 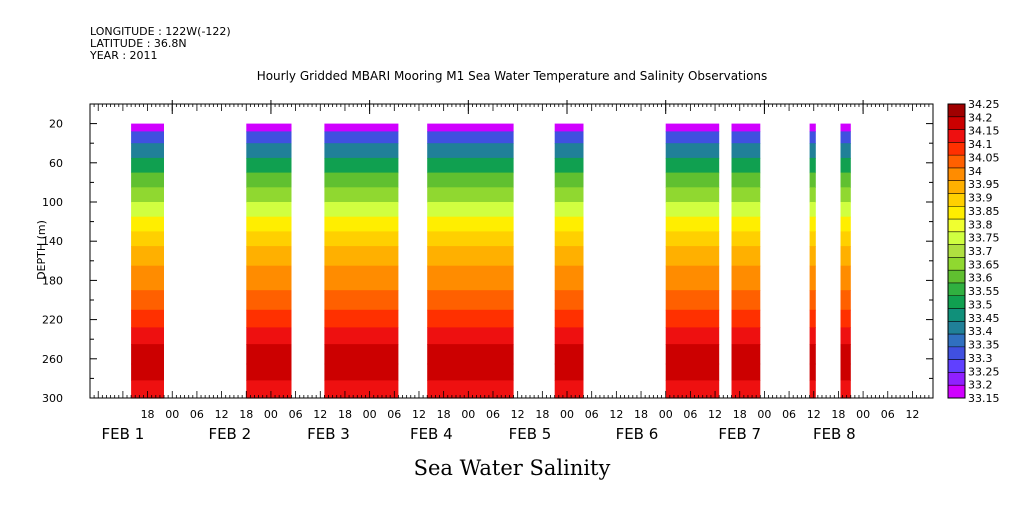 I want to click on colorbar-label: 33.8, so click(x=980, y=224).